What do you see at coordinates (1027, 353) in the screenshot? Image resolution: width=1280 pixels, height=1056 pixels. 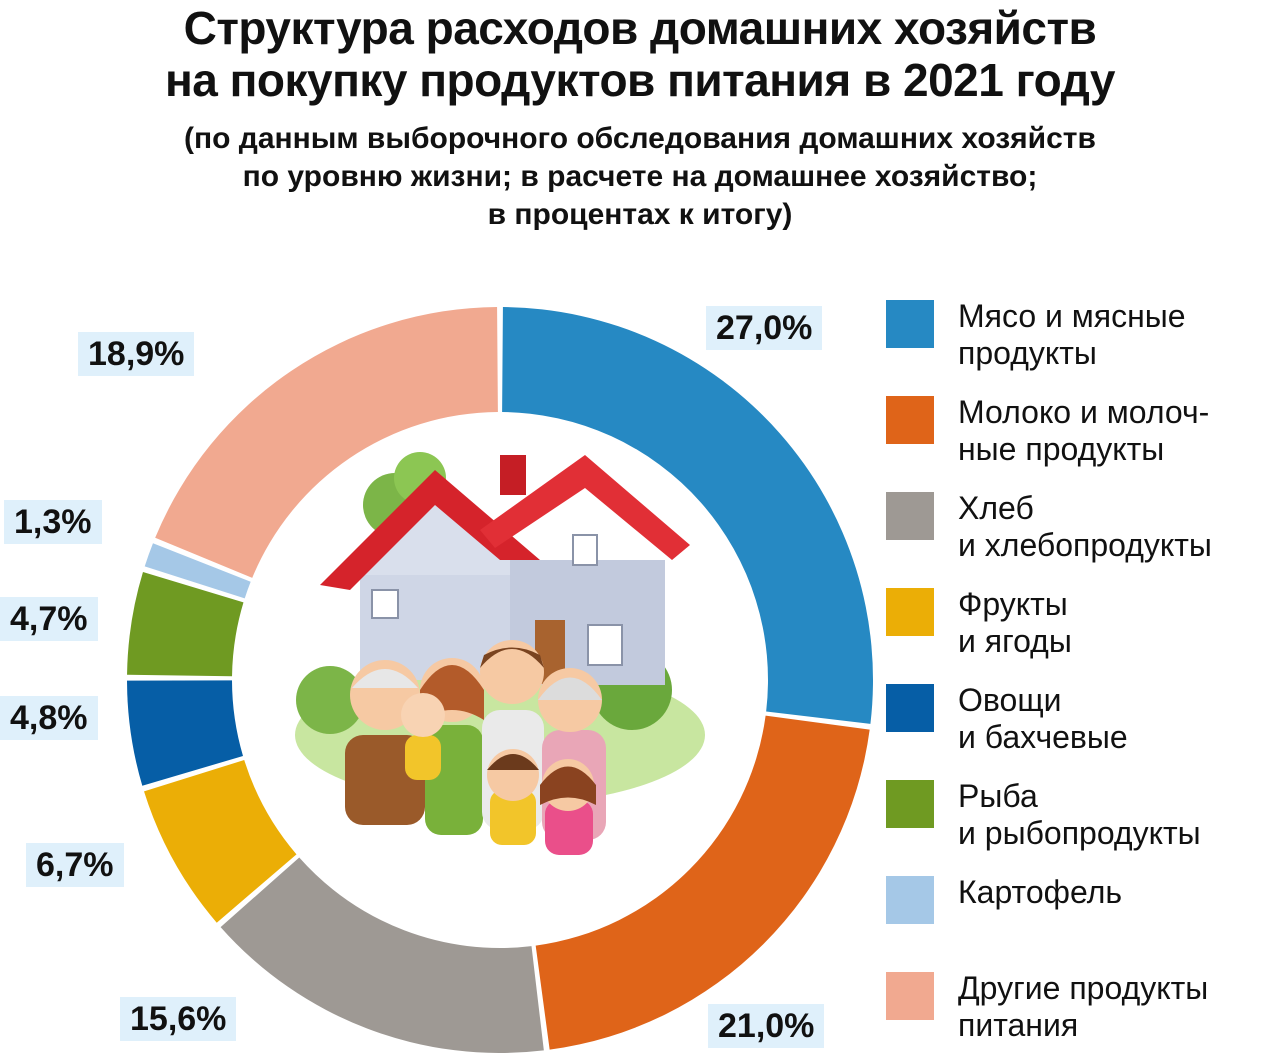 I see `legend-label-meat-line-2: продукты` at bounding box center [1027, 353].